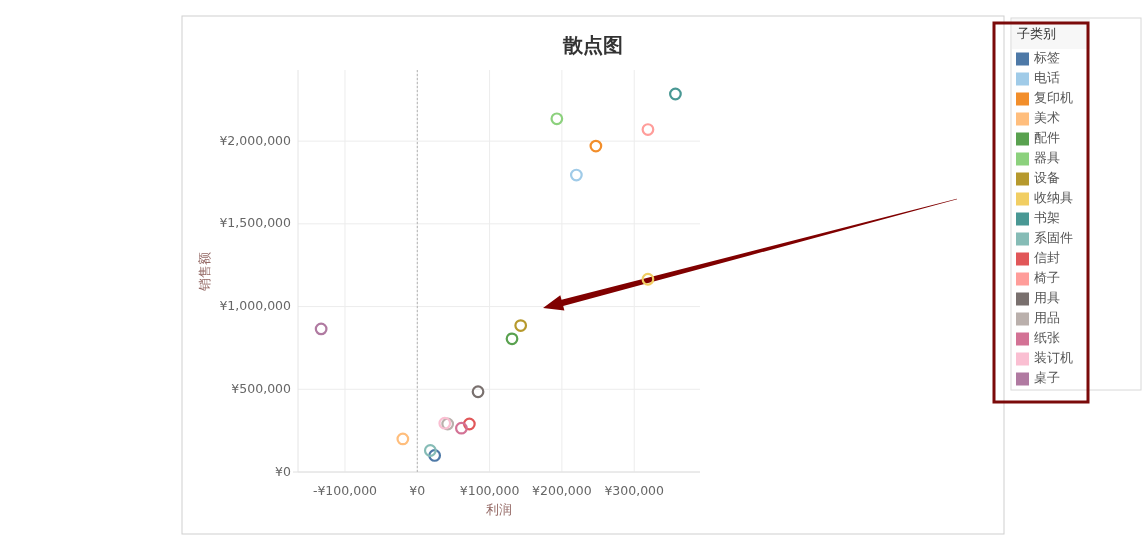 The width and height of the screenshot is (1142, 546). Describe the element at coordinates (1047, 217) in the screenshot. I see `legend-label: 书架` at that location.